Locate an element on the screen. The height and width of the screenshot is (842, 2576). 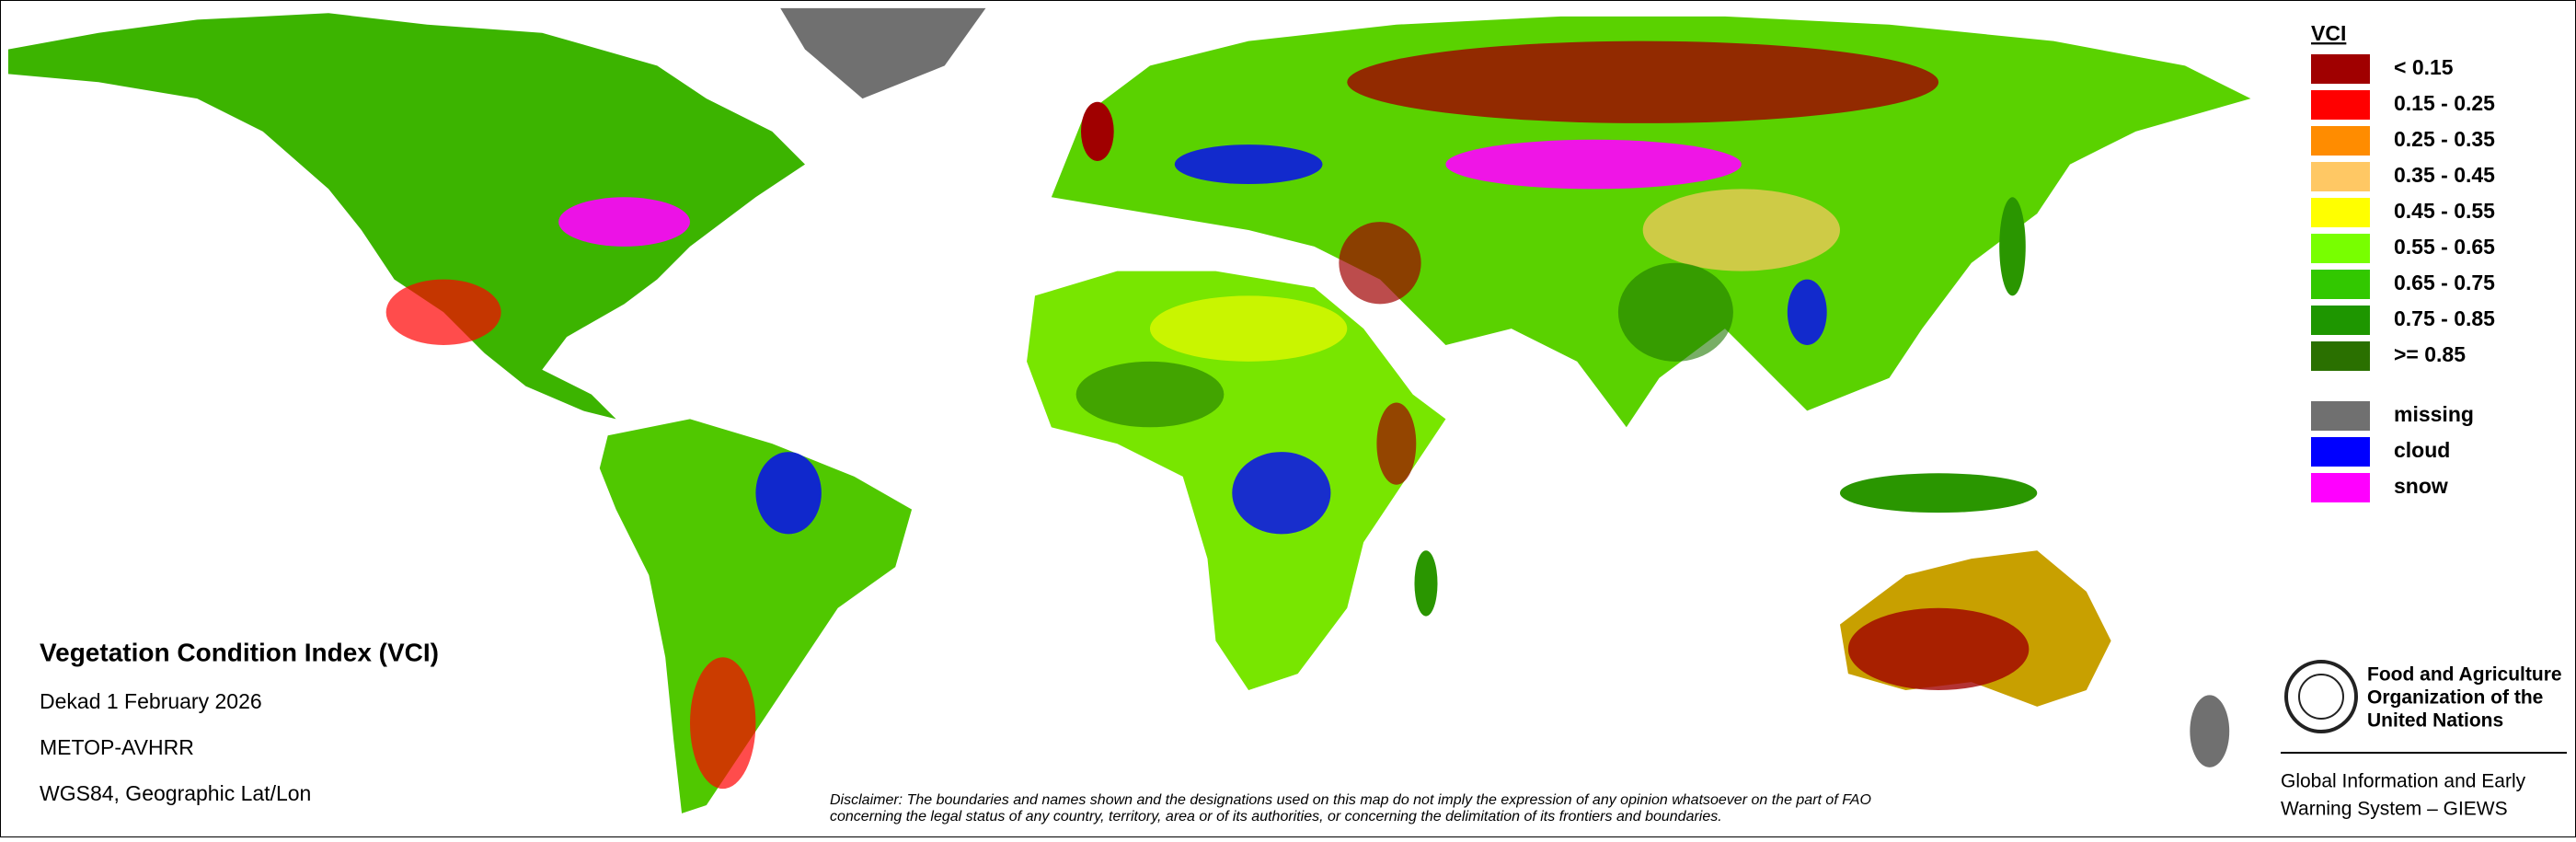
legend-label: 0.75 - 0.85 is located at coordinates (2444, 318).